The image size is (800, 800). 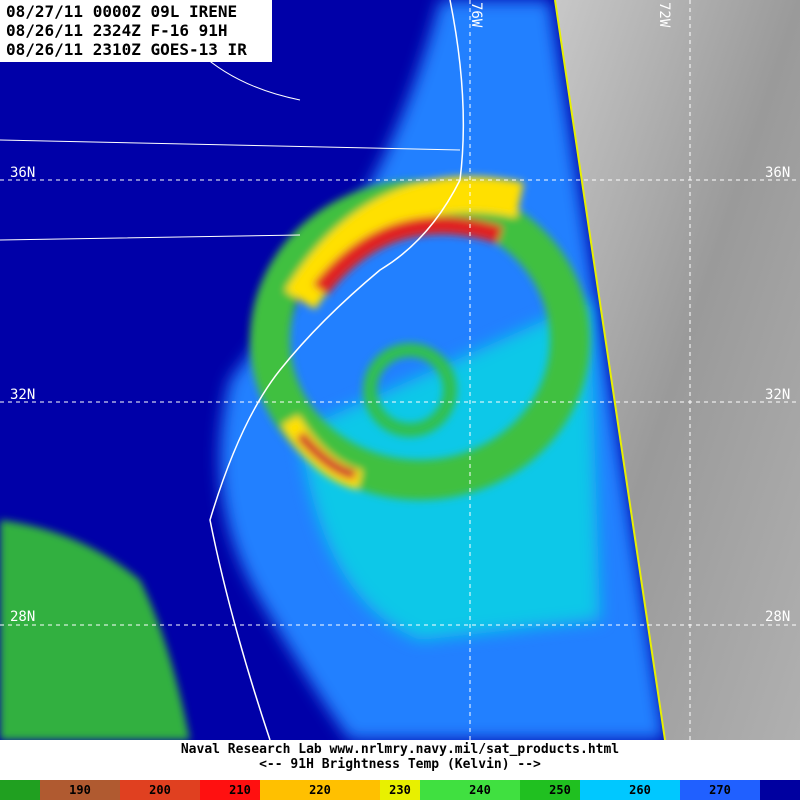 What do you see at coordinates (126, 49) in the screenshot?
I see `header-line: 08/26/11 2310Z GOES-13 IR` at bounding box center [126, 49].